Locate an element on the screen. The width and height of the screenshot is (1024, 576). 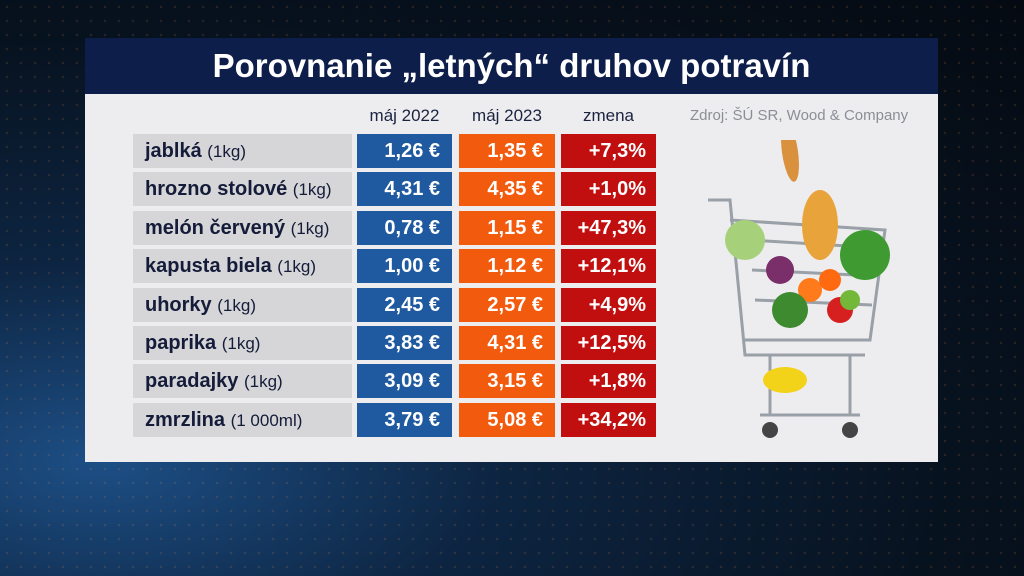
item-name-cell: uhorky (1kg) is located at coordinates (242, 304).